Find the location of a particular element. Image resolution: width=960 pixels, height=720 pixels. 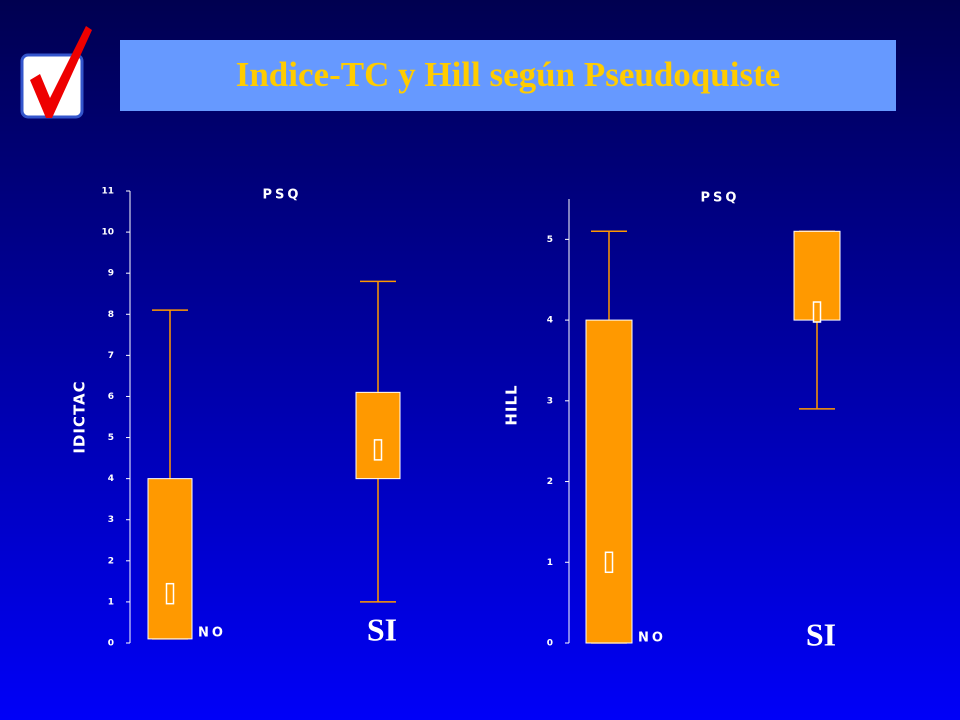

y-tick-label: 9 is located at coordinates (111, 274).